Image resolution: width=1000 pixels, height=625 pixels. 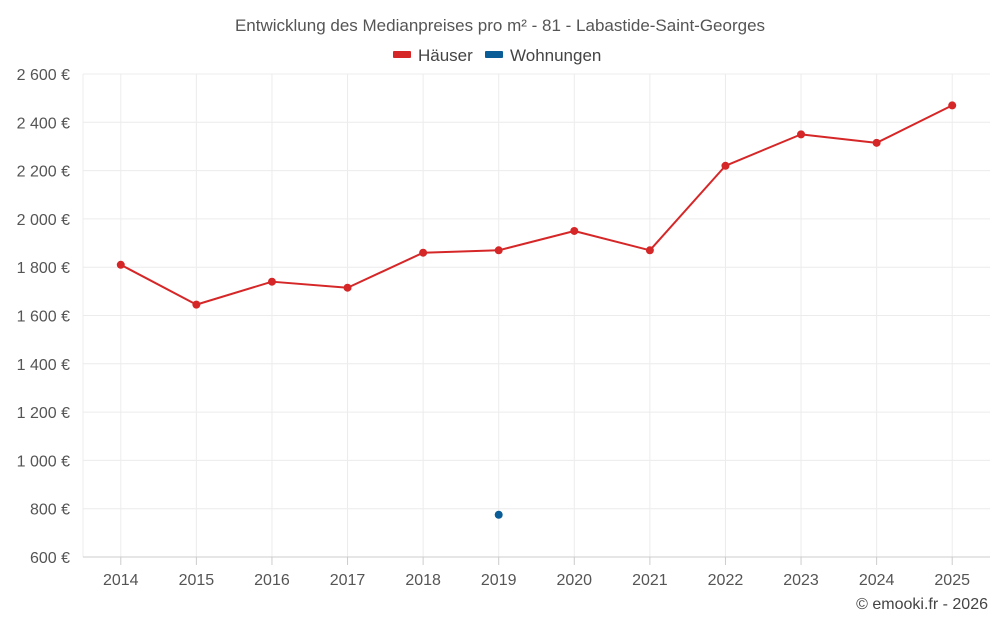 I want to click on houses-point-2015, so click(x=196, y=304).